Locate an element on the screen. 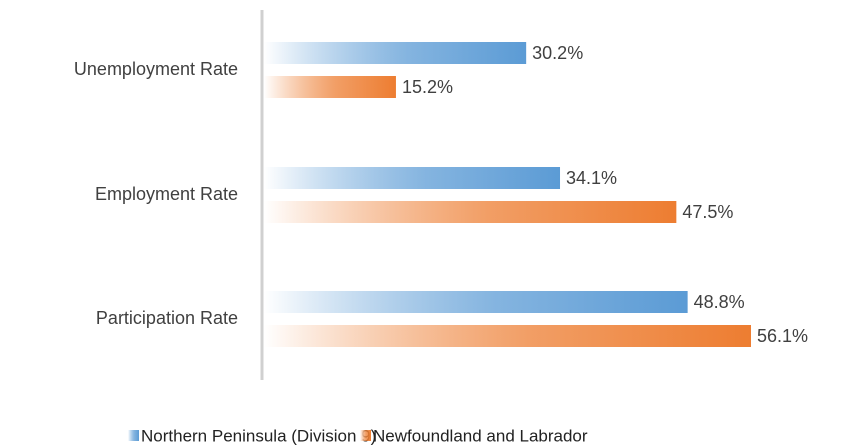 The height and width of the screenshot is (448, 843). data-label: 47.5% is located at coordinates (707, 212).